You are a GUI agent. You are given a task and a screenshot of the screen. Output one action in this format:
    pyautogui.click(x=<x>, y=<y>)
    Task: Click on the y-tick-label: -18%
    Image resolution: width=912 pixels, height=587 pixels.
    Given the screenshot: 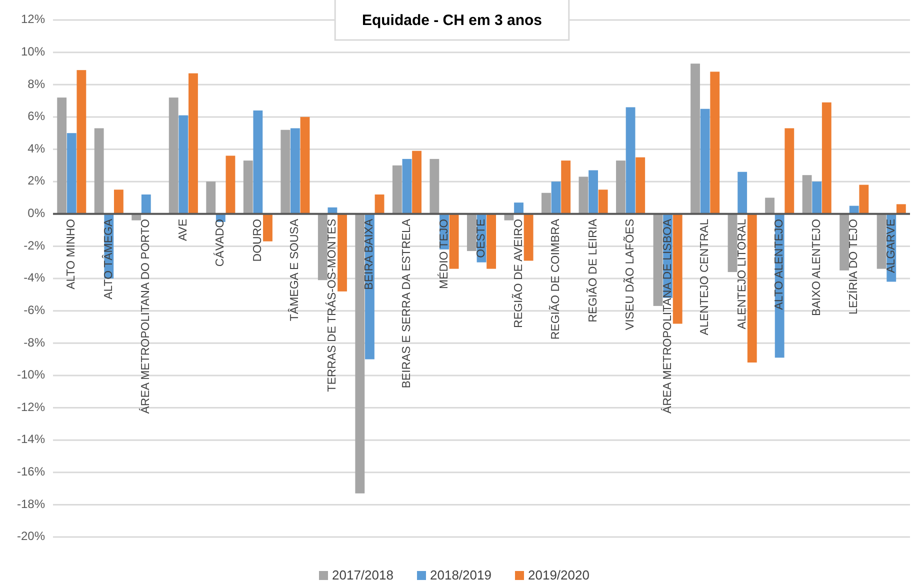 What is the action you would take?
    pyautogui.click(x=31, y=503)
    